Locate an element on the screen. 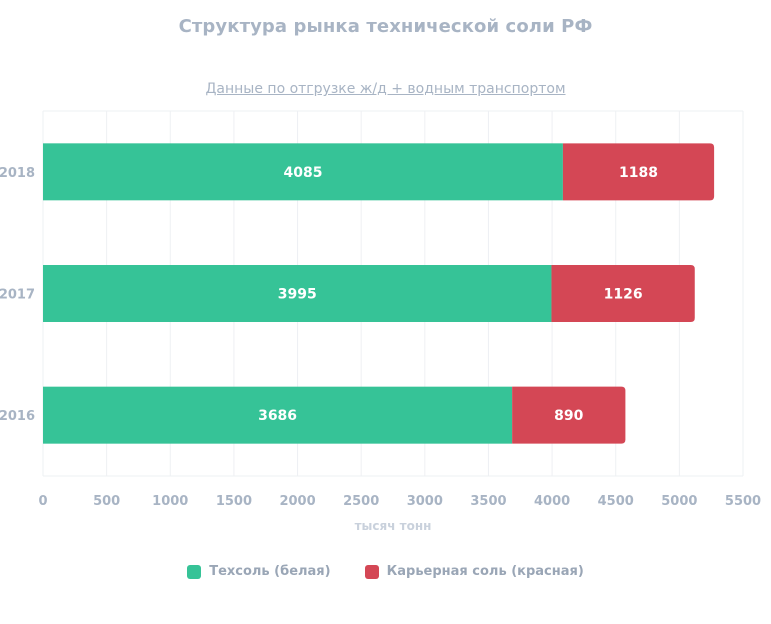 The width and height of the screenshot is (771, 624). legend-item-white-salt: Техсоль (белая) is located at coordinates (259, 571).